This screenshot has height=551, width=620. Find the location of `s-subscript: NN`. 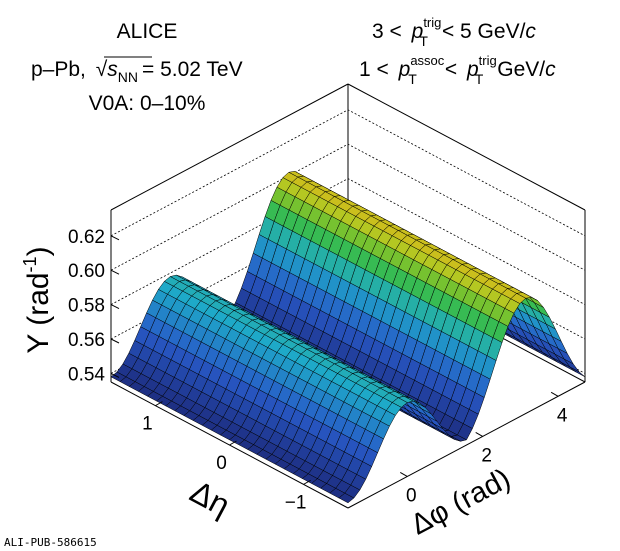

s-subscript: NN is located at coordinates (128, 77).